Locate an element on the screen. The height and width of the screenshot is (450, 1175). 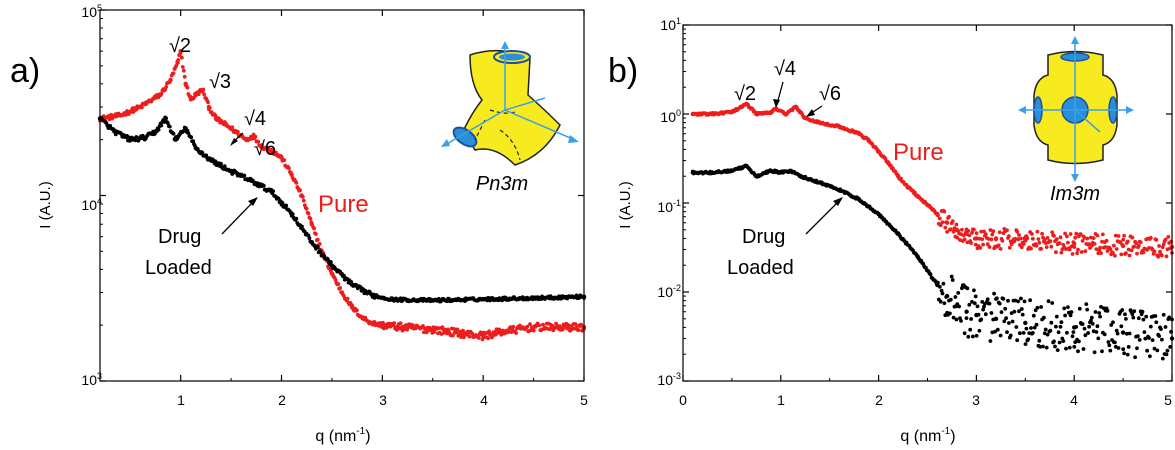
pn3m-axis-right is located at coordinates (540, 125).